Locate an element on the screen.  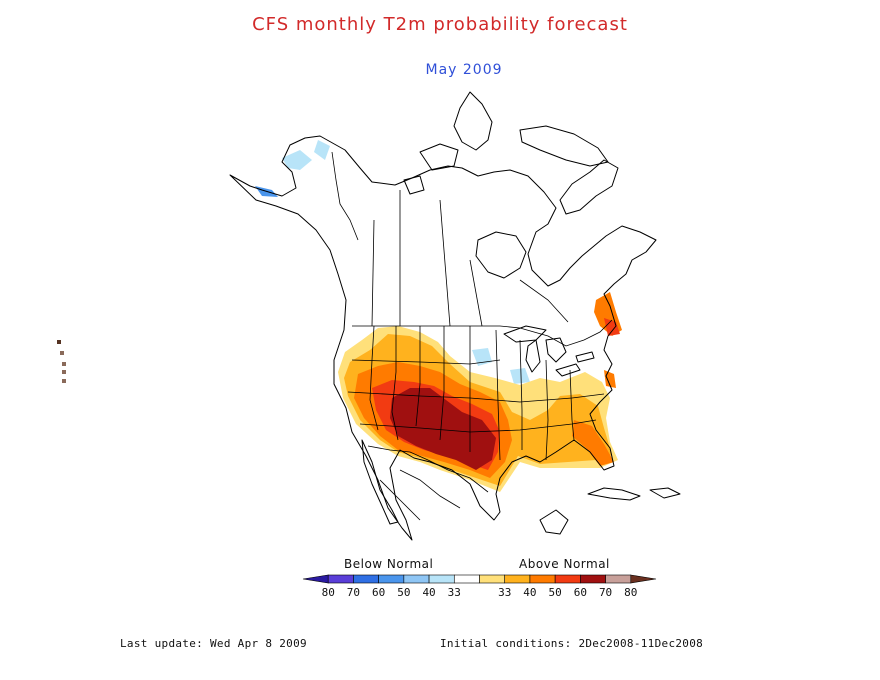
last-update-text: Last update: Wed Apr 8 2009 is located at coordinates (213, 643).